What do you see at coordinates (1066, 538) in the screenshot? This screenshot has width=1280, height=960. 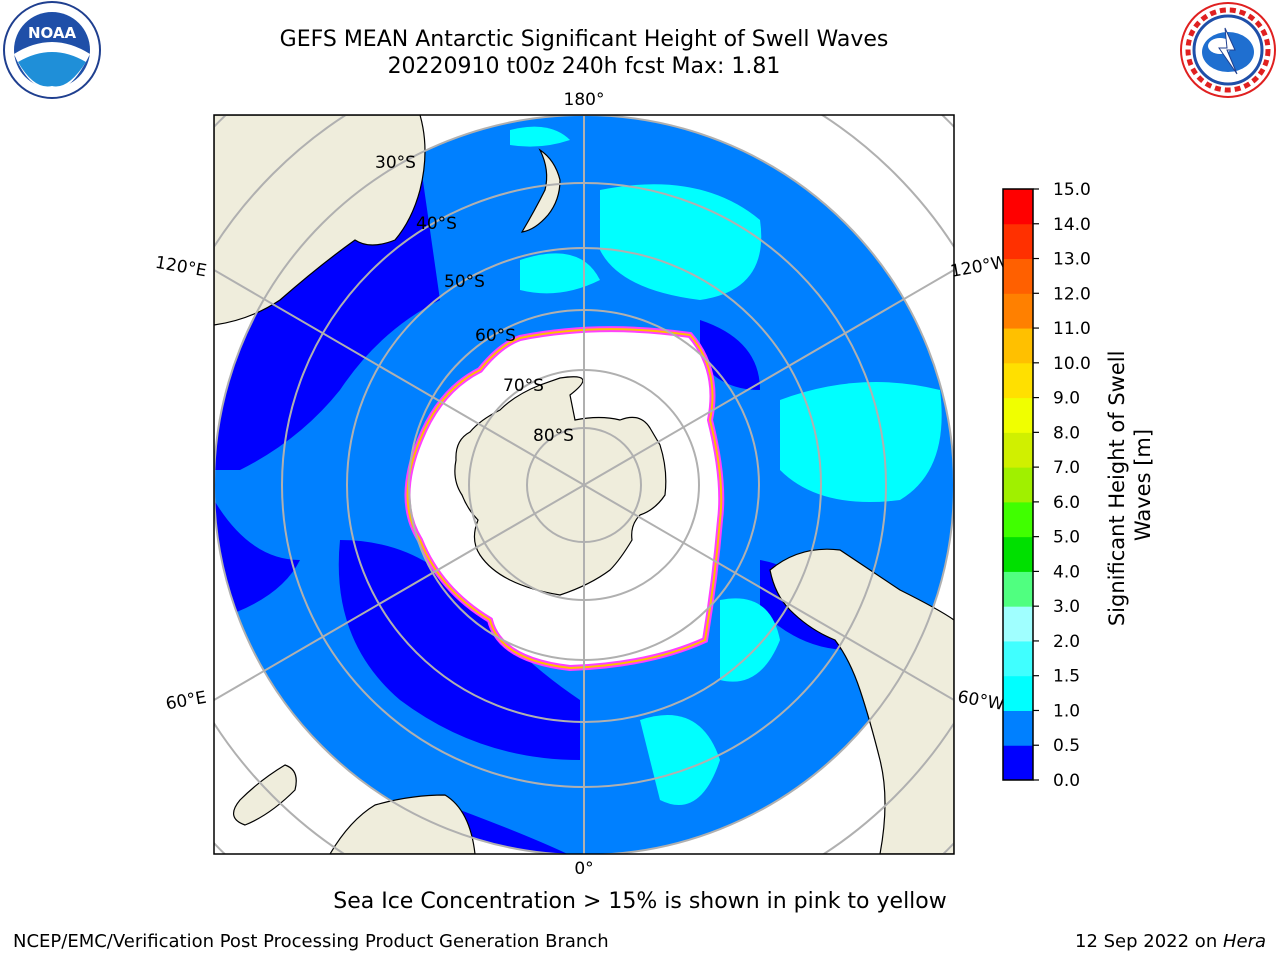 I see `colorbar-tick-label: 5.0` at bounding box center [1066, 538].